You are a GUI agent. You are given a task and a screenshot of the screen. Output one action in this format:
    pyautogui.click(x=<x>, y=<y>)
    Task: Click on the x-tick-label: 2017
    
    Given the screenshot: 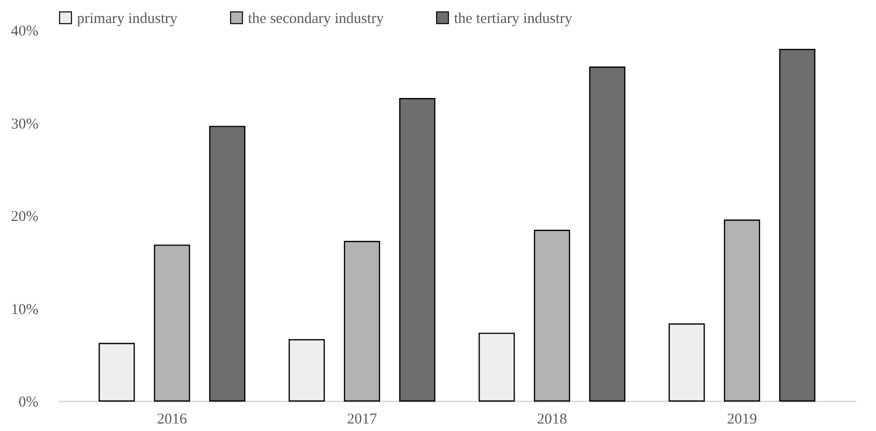 What is the action you would take?
    pyautogui.click(x=362, y=420)
    